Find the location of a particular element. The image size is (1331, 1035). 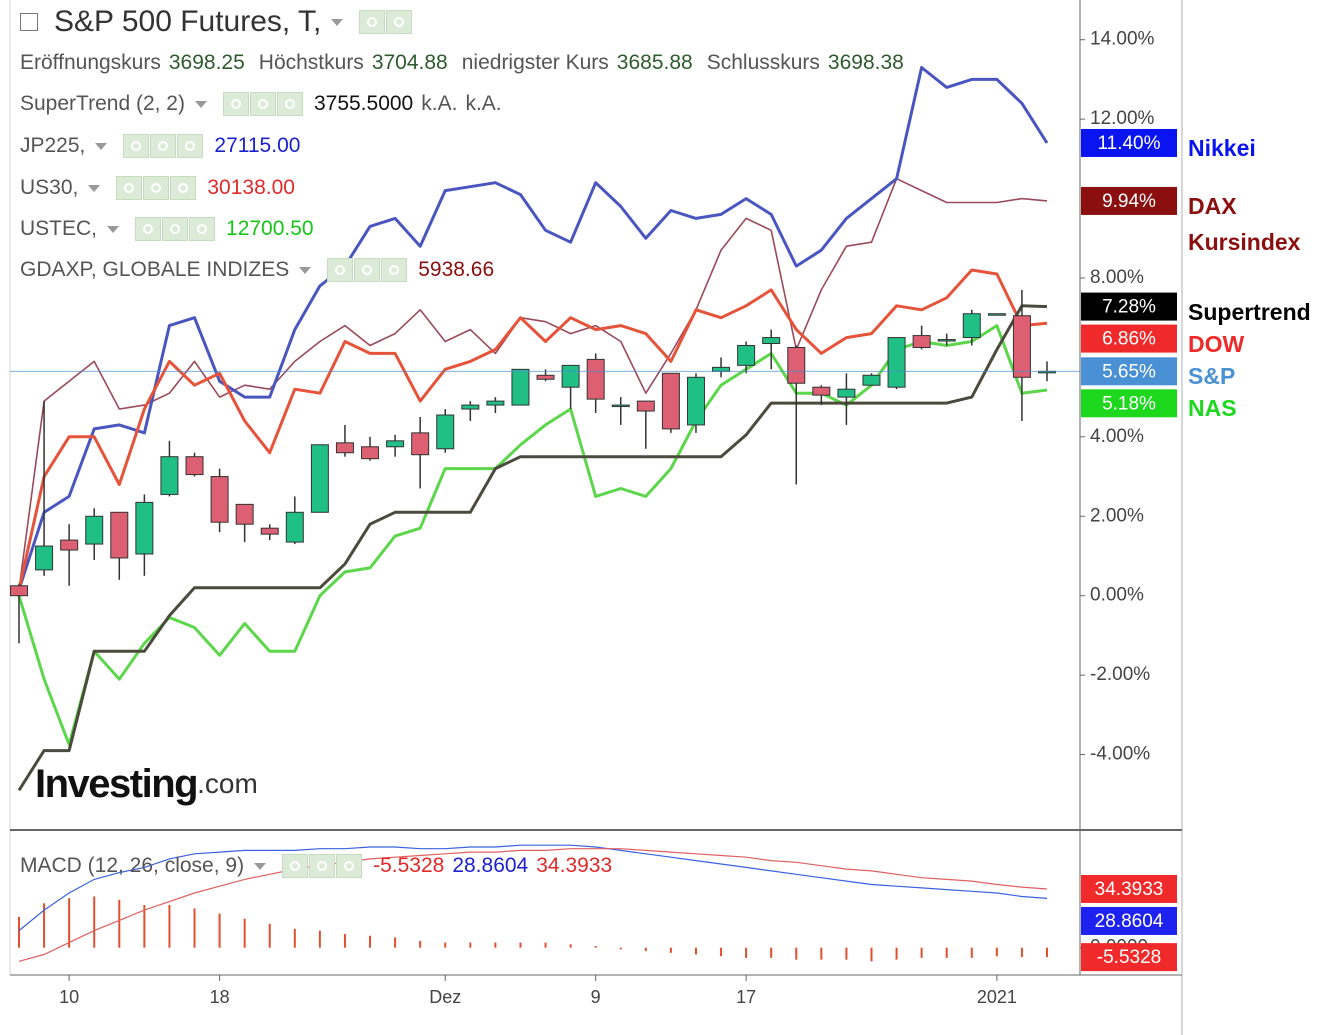

ohlc-value: 3698.25 is located at coordinates (206, 62).